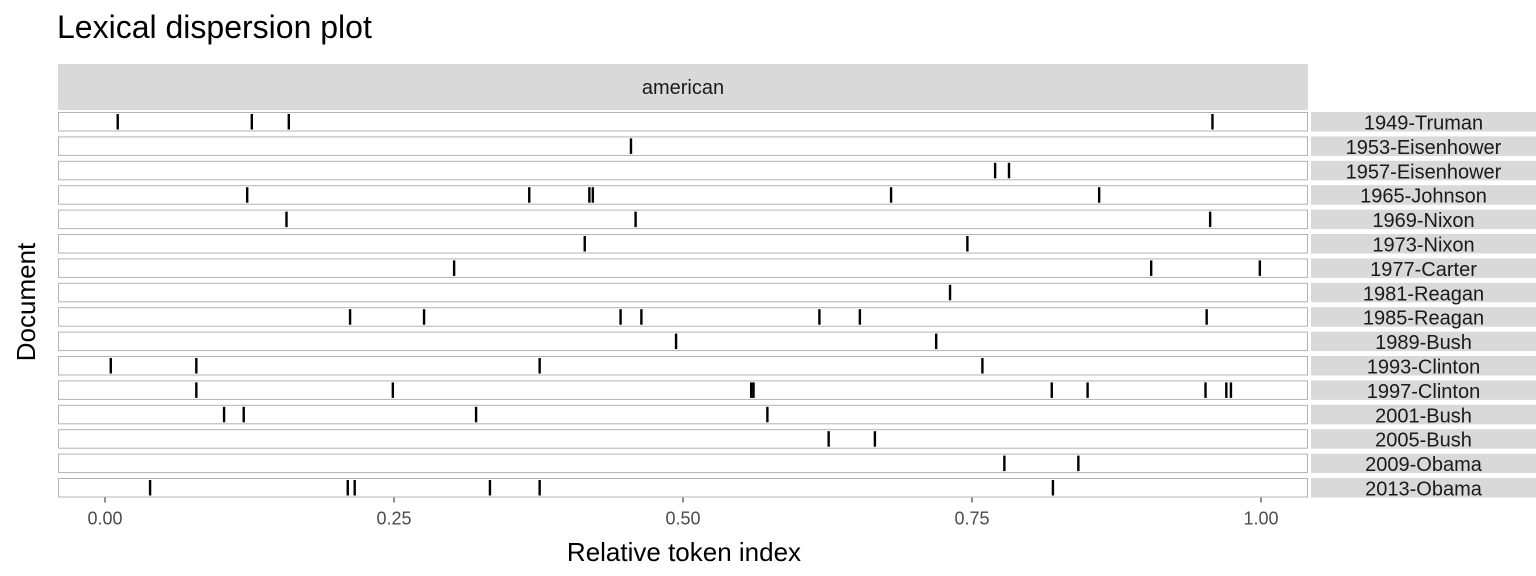  I want to click on document-row: 1953-Eisenhower, so click(797, 147).